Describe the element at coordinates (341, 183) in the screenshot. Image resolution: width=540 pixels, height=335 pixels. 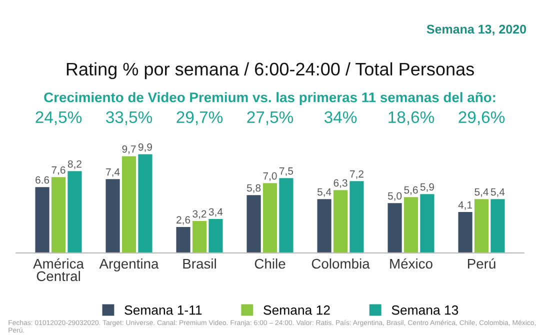
I see `data-label: 6,3` at that location.